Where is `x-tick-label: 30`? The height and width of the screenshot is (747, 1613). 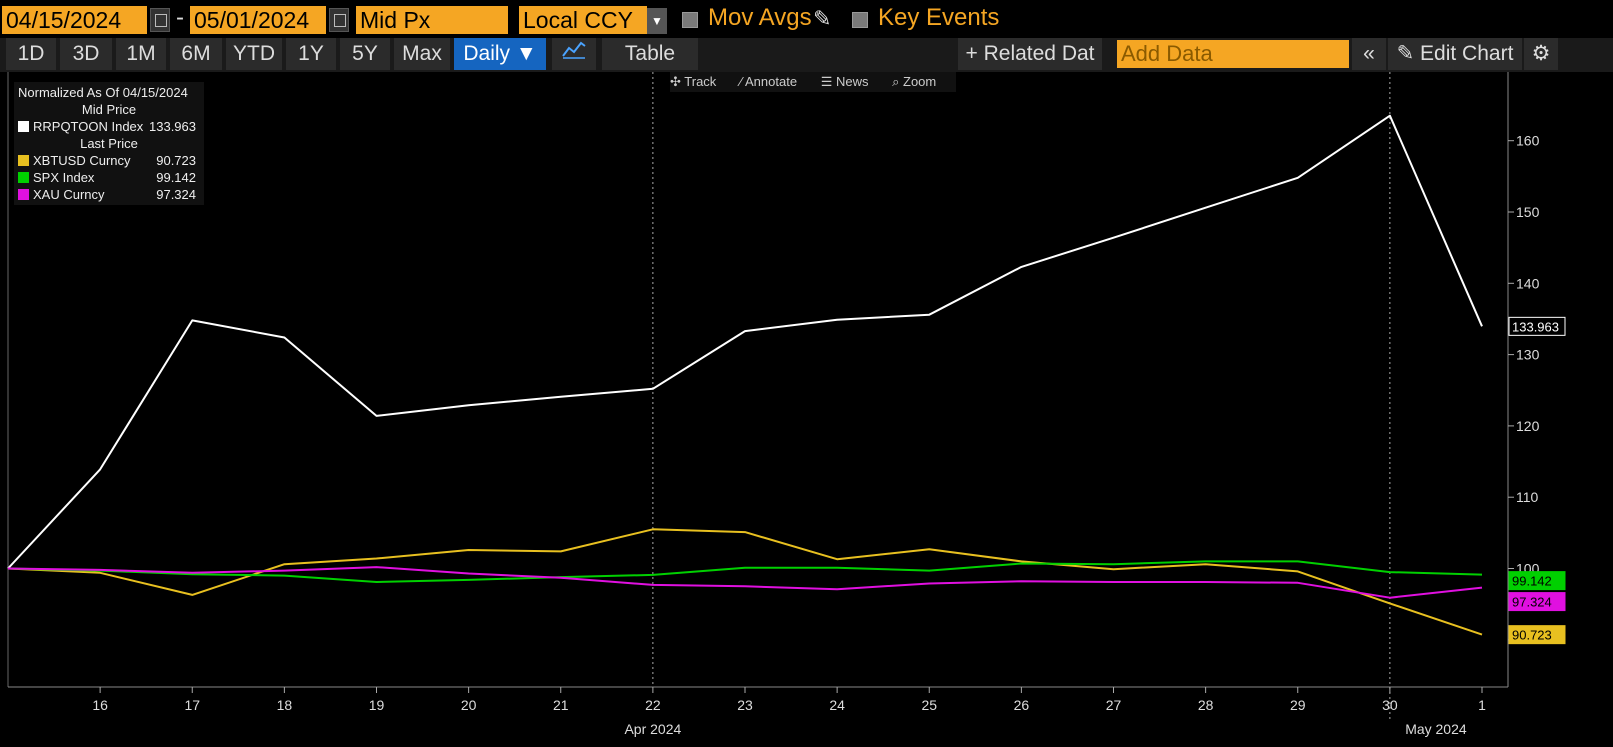 x-tick-label: 30 is located at coordinates (1390, 705).